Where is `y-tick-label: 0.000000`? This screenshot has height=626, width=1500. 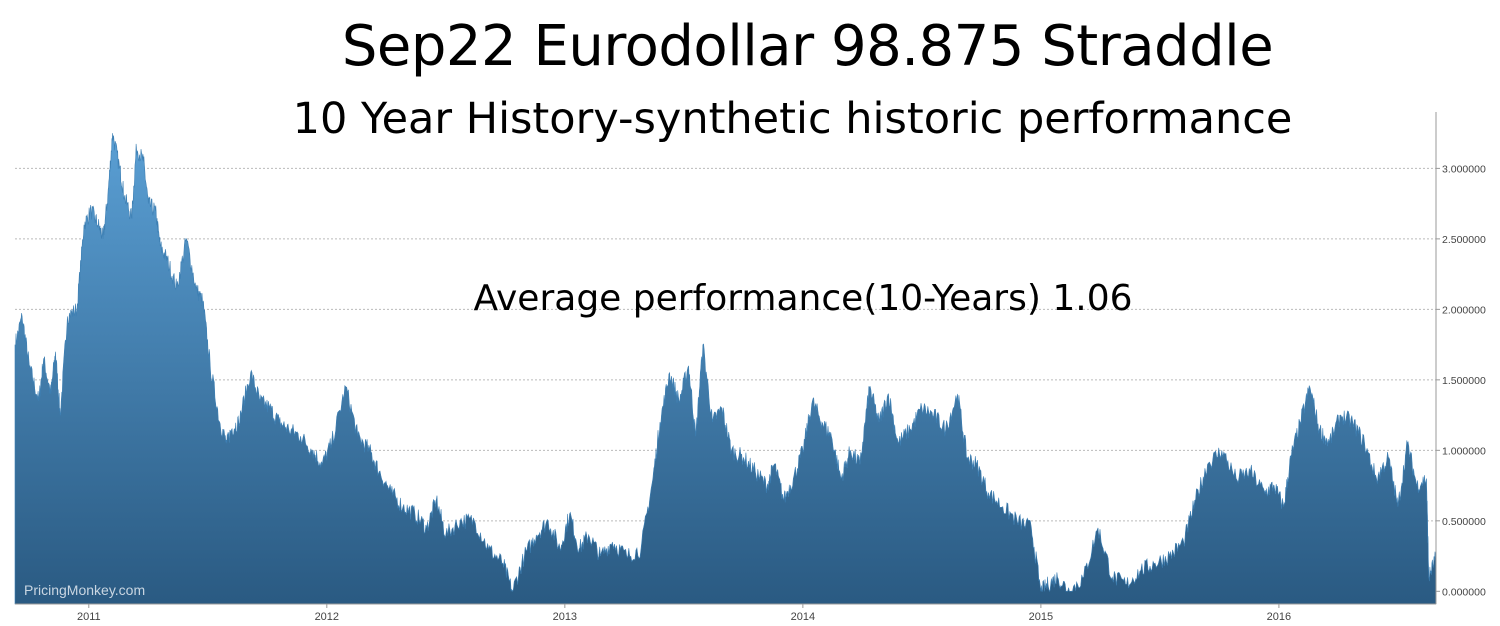 y-tick-label: 0.000000 is located at coordinates (1464, 592).